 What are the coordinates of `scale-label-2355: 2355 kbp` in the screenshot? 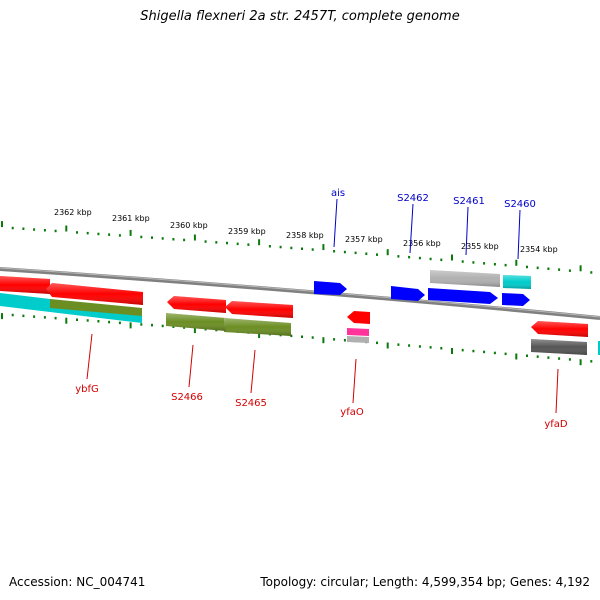 It's located at (480, 246).